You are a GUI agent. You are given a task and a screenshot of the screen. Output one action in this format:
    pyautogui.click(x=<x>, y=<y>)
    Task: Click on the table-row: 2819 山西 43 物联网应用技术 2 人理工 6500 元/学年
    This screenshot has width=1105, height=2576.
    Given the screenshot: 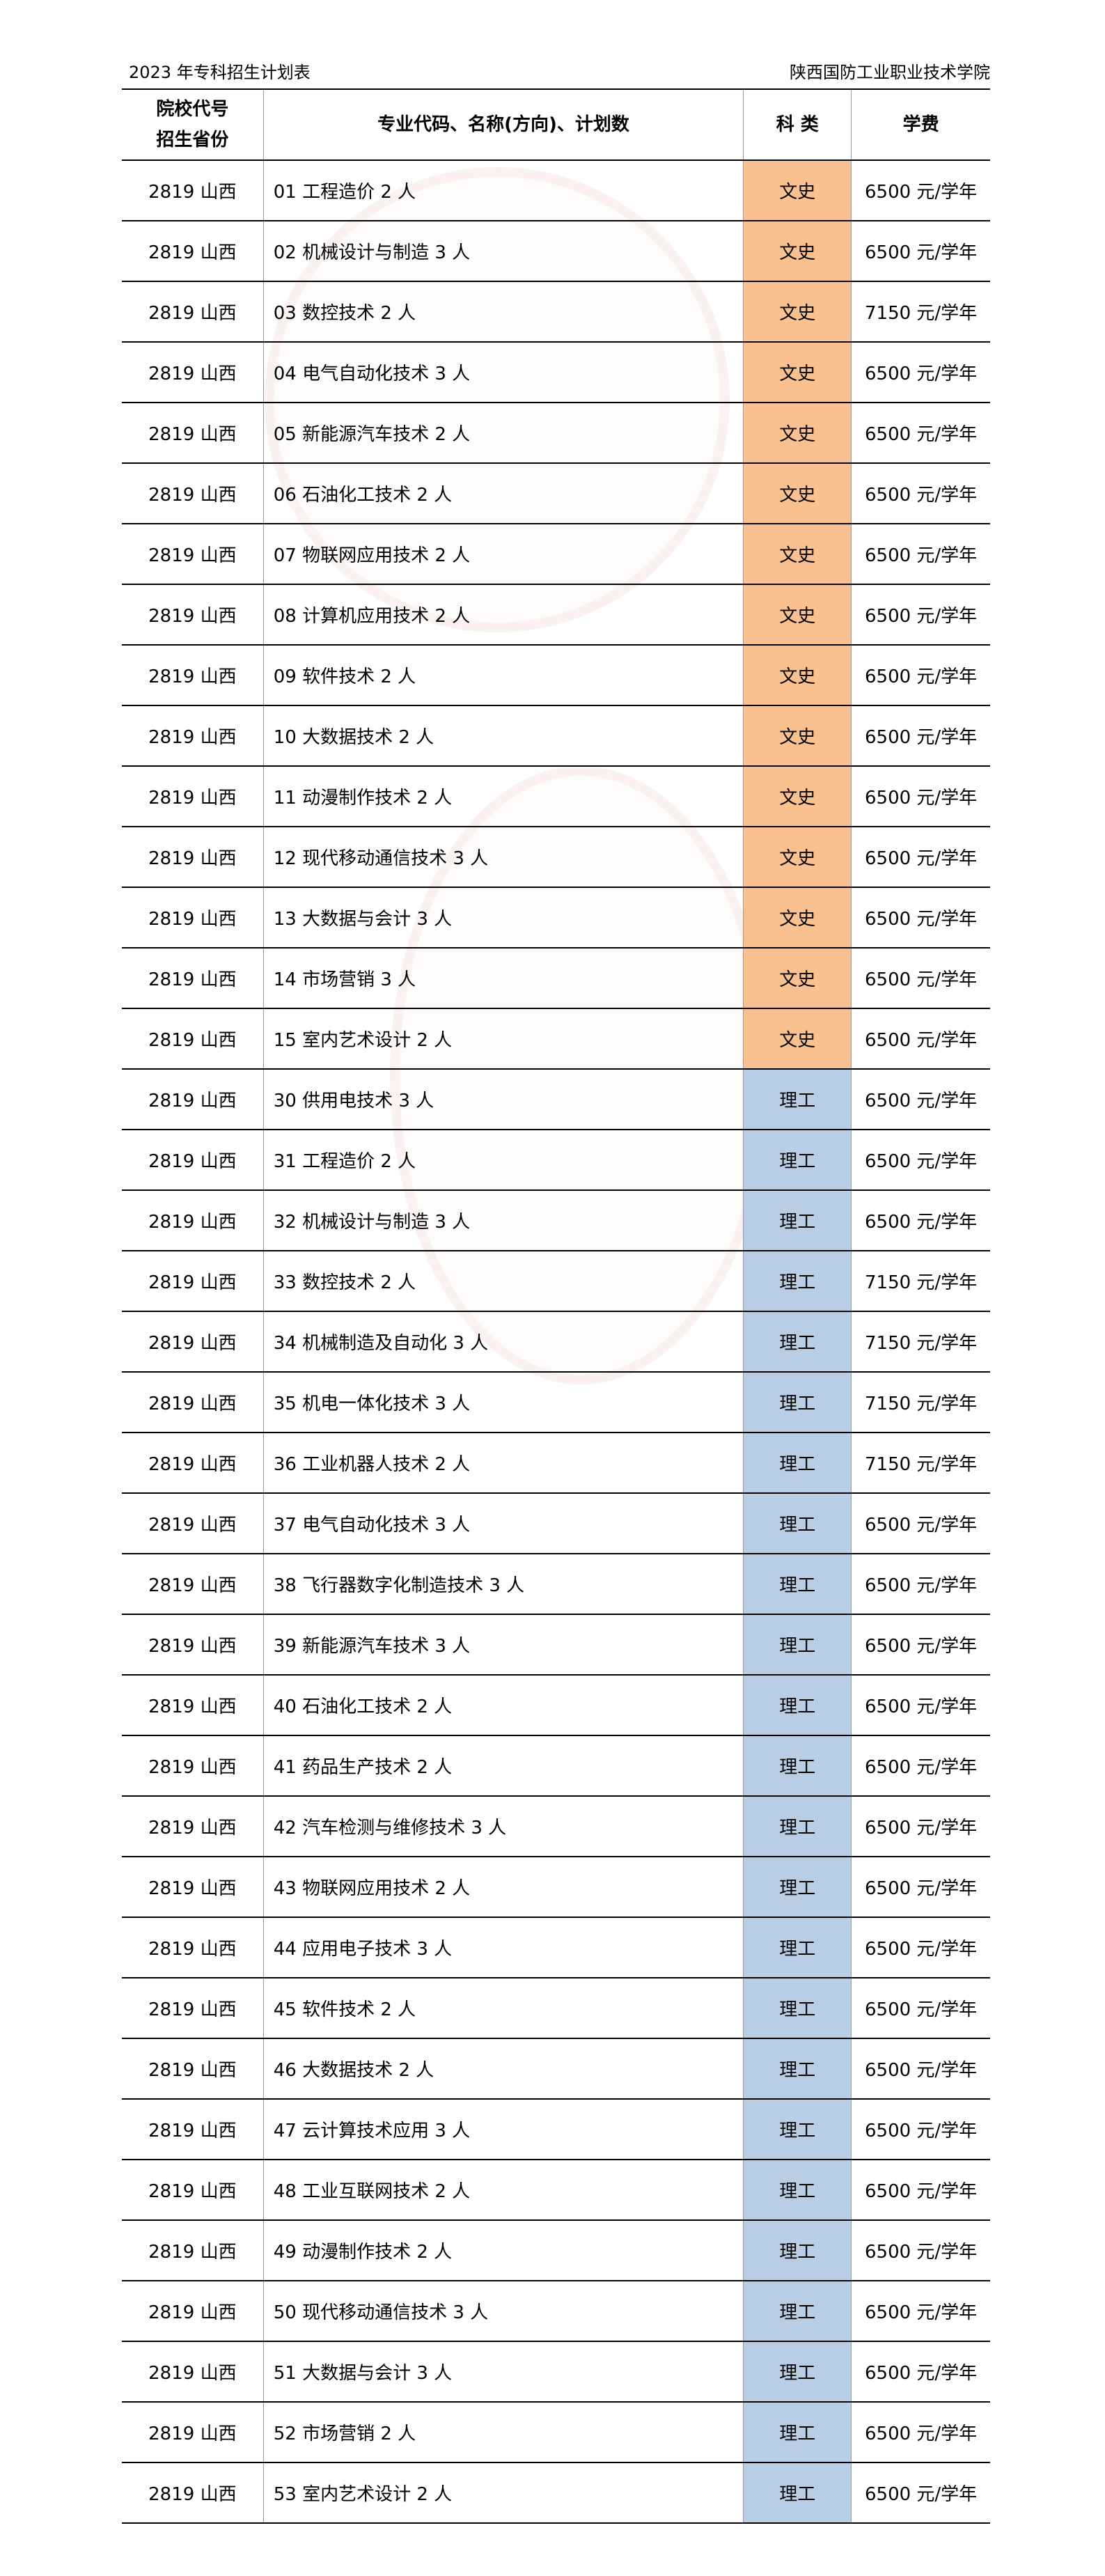 What is the action you would take?
    pyautogui.click(x=556, y=1887)
    